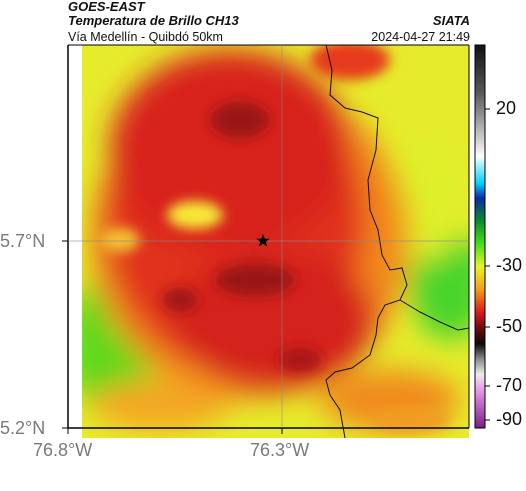 The height and width of the screenshot is (491, 526). What do you see at coordinates (506, 108) in the screenshot?
I see `colorbar-tick-label: 20` at bounding box center [506, 108].